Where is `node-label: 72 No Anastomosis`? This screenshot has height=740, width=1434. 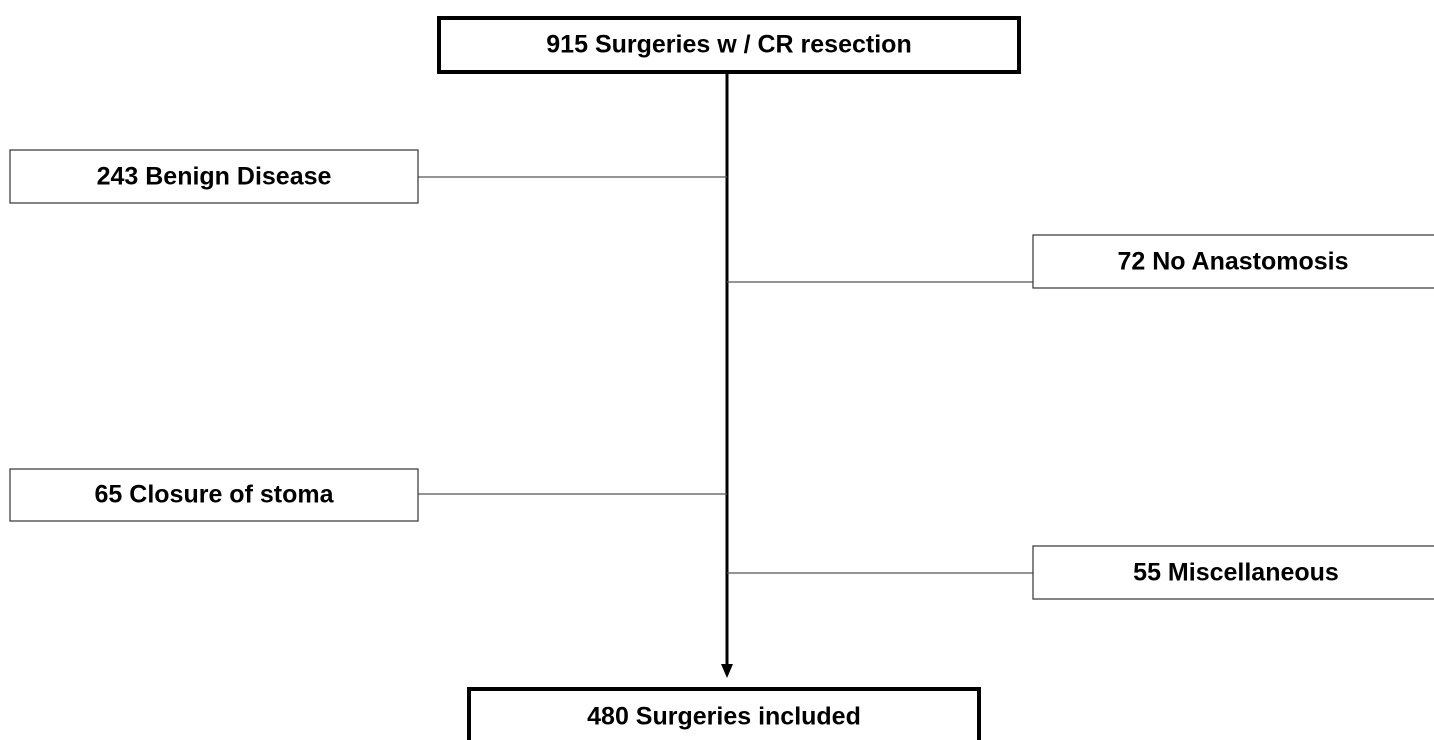 node-label: 72 No Anastomosis is located at coordinates (1232, 262).